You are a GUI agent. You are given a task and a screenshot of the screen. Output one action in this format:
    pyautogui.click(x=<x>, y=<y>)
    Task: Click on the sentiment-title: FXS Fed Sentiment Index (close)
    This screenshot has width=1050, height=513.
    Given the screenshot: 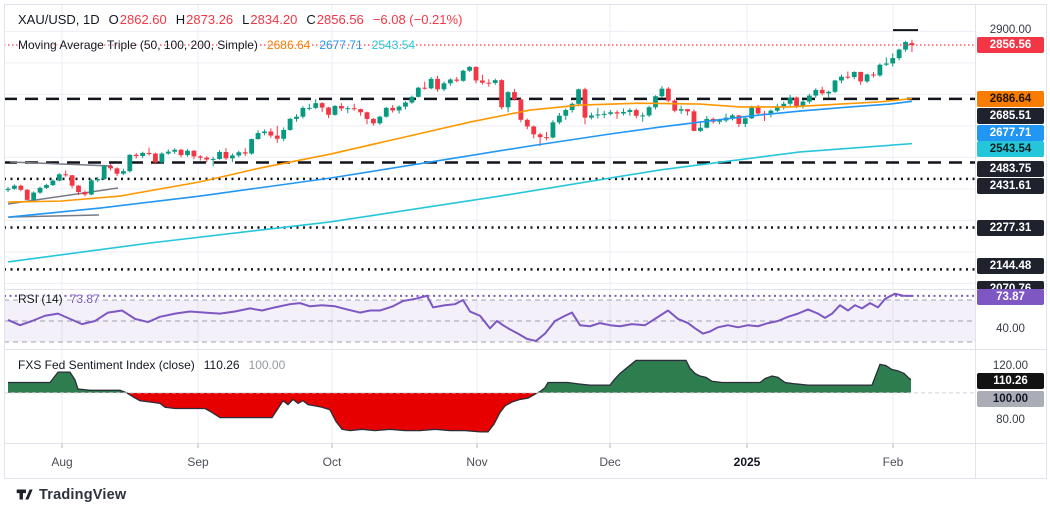 What is the action you would take?
    pyautogui.click(x=106, y=365)
    